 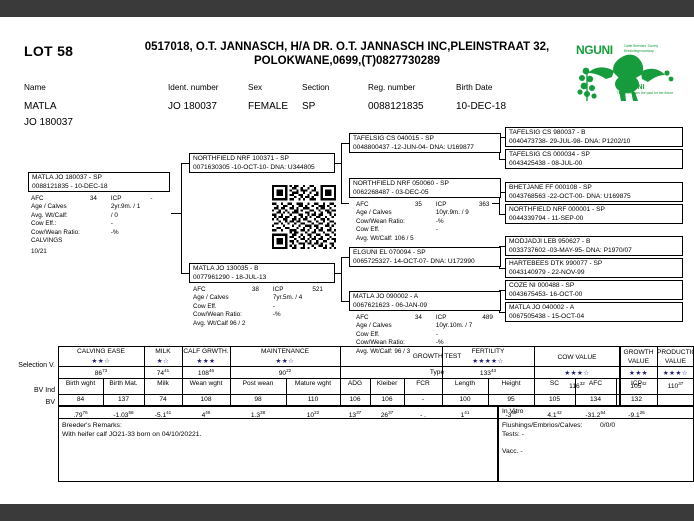 What do you see at coordinates (511, 383) in the screenshot?
I see `th-height: Height` at bounding box center [511, 383].